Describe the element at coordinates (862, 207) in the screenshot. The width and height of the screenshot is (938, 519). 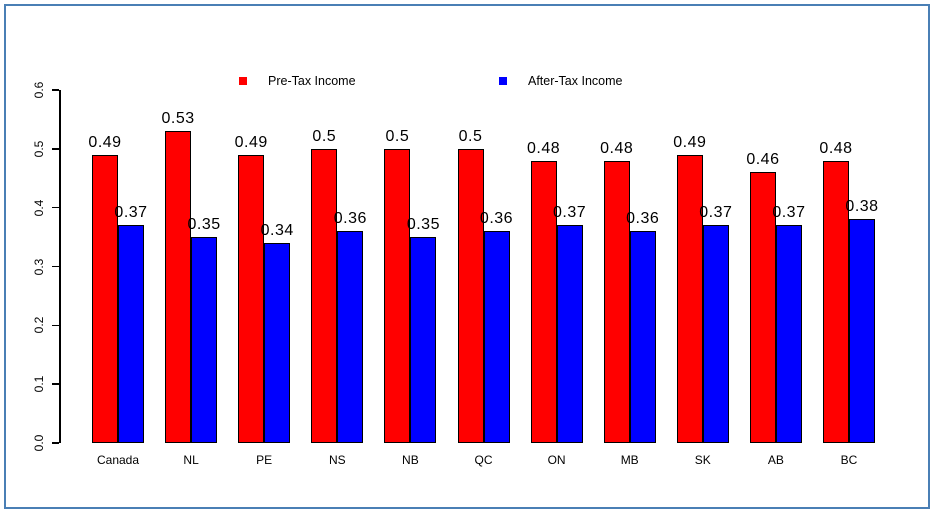
I see `bar-value-label: 0.38` at that location.